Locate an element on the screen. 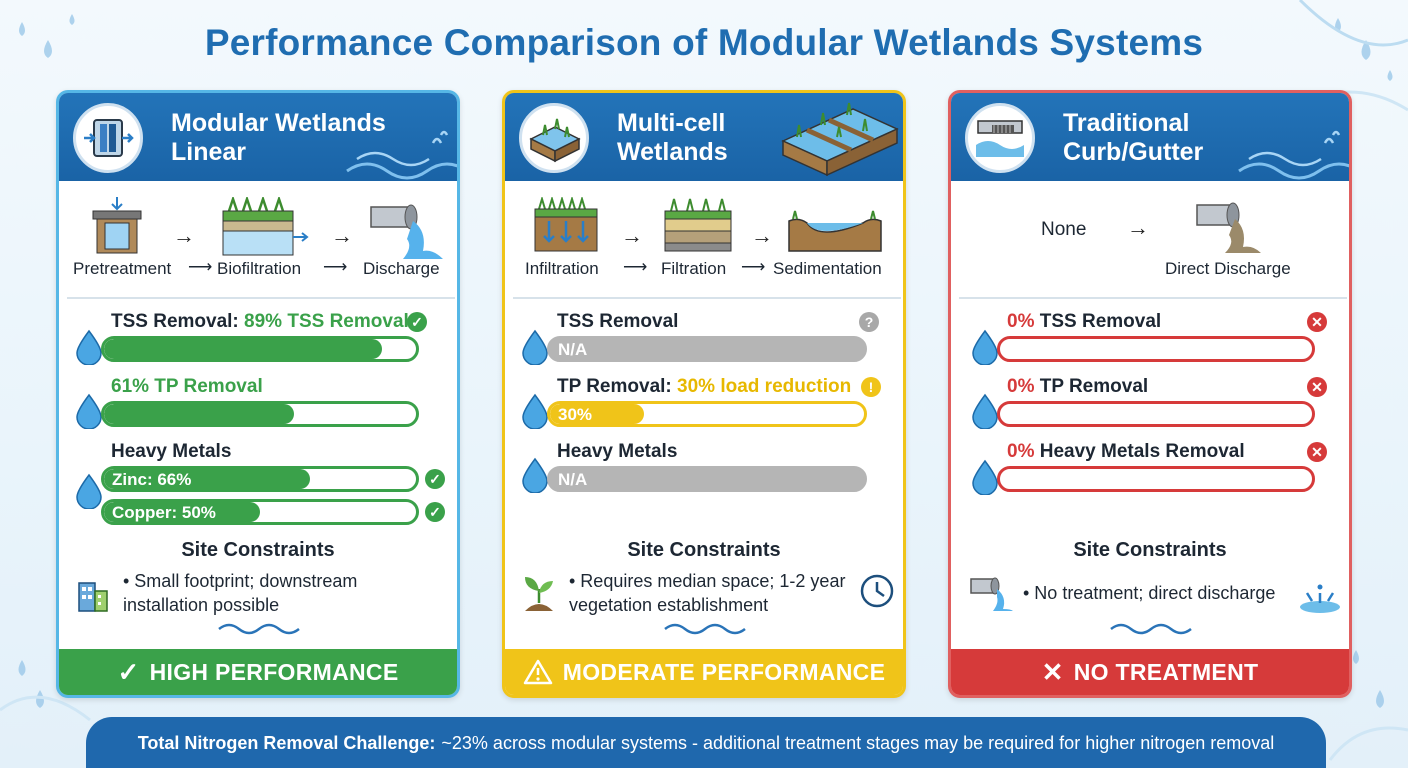 Image resolution: width=1408 pixels, height=768 pixels. tp-label: 61% TP Removal is located at coordinates (187, 386).